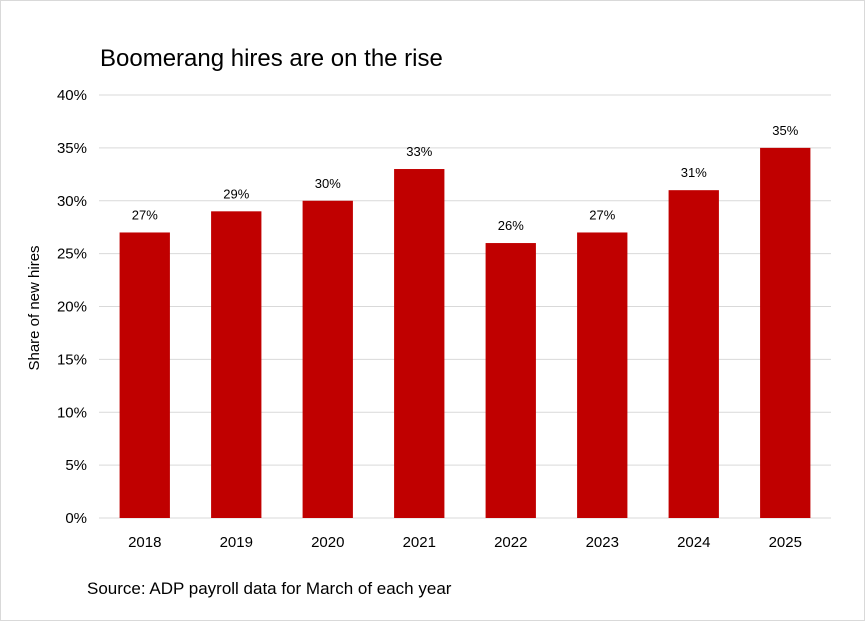 The image size is (867, 623). What do you see at coordinates (693, 542) in the screenshot?
I see `x-tick-label: 2024` at bounding box center [693, 542].